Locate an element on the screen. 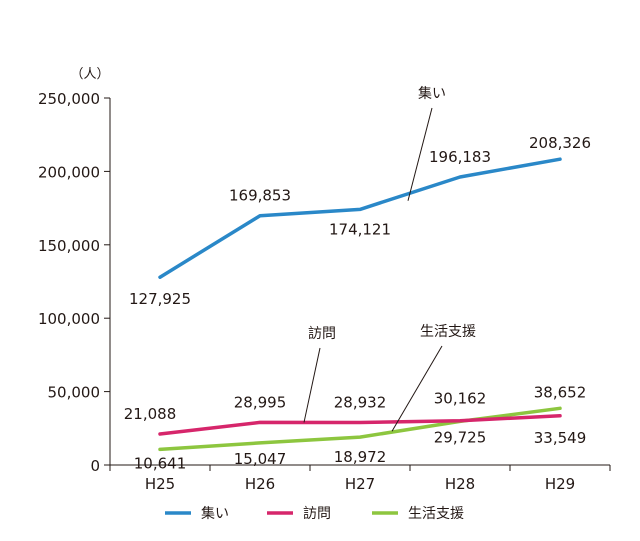 The height and width of the screenshot is (541, 640). x-tick-label: H28 is located at coordinates (460, 484).